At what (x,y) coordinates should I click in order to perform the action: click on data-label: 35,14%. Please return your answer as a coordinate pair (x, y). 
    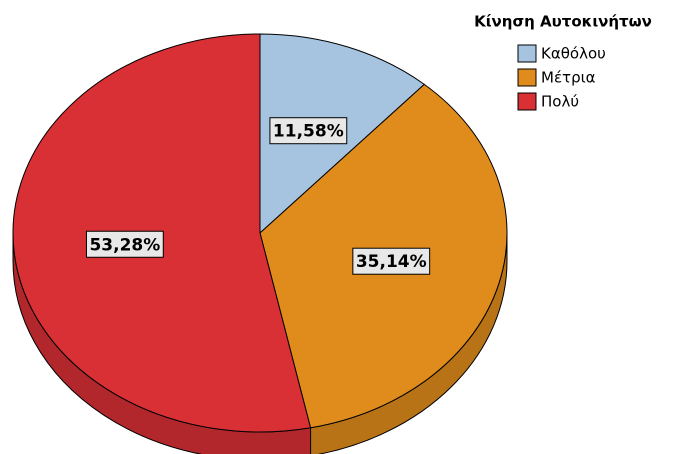
    Looking at the image, I should click on (391, 261).